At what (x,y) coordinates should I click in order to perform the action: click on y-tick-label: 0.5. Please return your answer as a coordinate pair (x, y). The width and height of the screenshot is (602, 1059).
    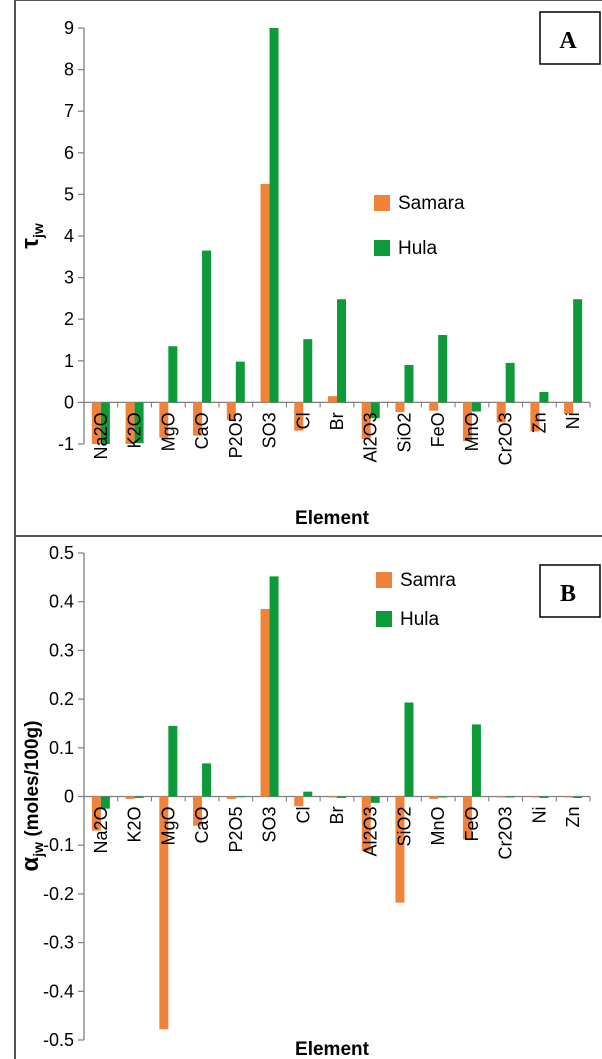
    Looking at the image, I should click on (61, 553).